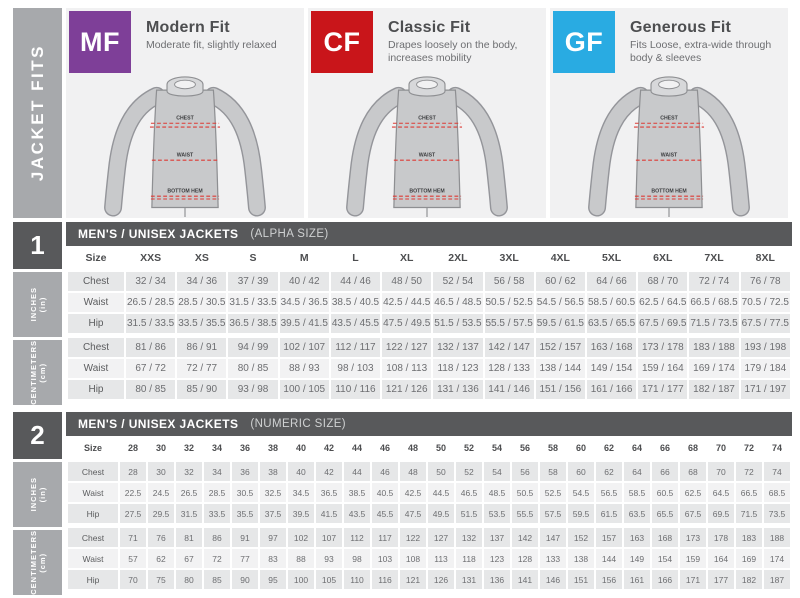 This screenshot has width=800, height=598. I want to click on size-value-cell: 74, so click(777, 471).